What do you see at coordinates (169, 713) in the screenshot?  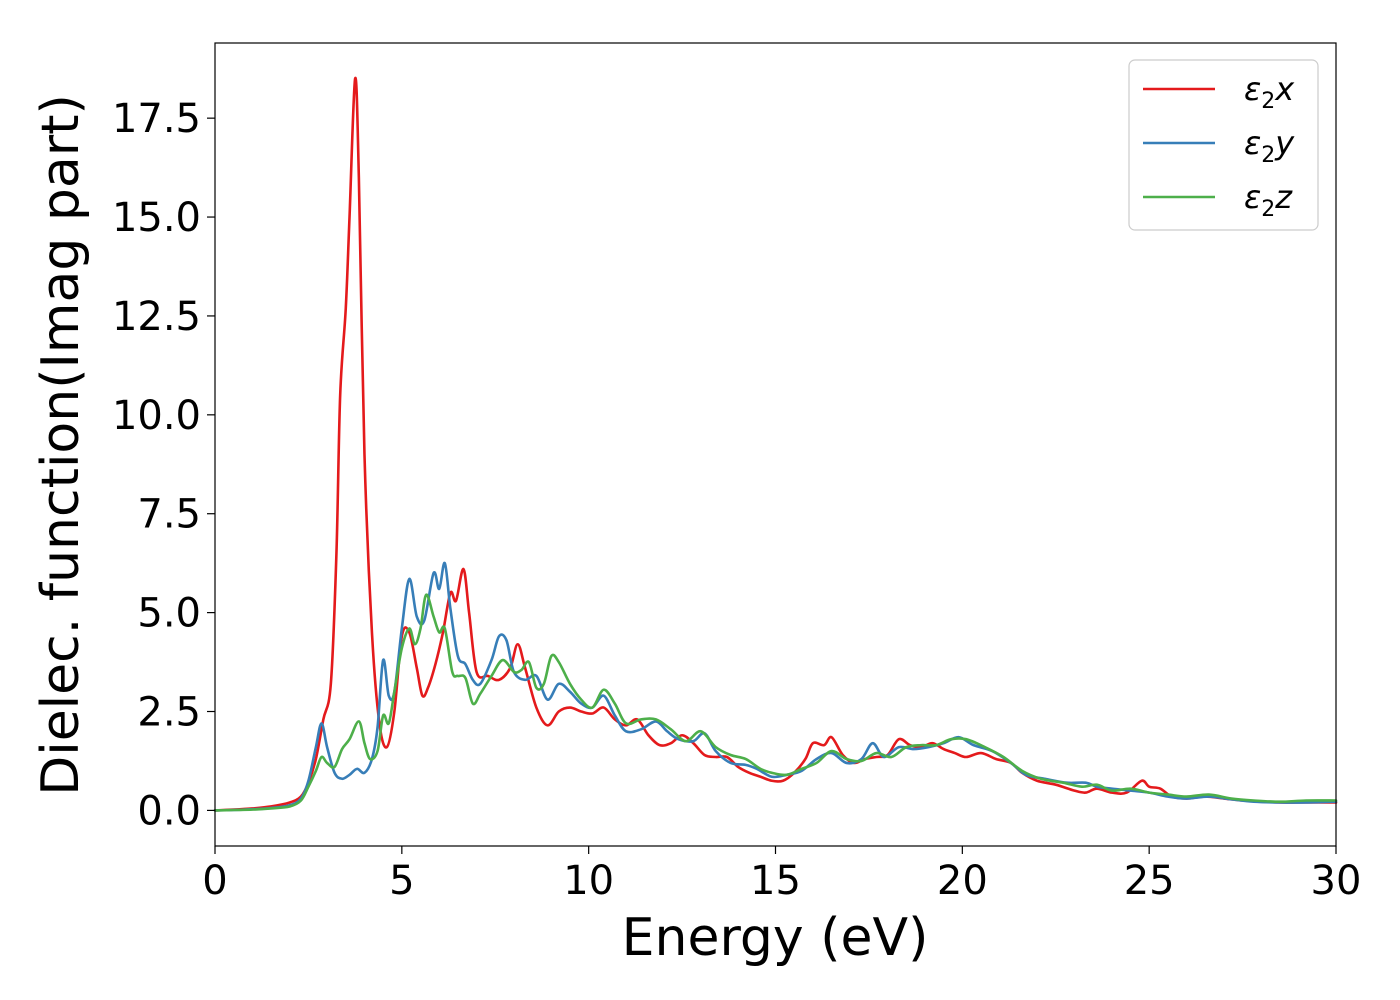 I see `y-tick-label: 2.5` at bounding box center [169, 713].